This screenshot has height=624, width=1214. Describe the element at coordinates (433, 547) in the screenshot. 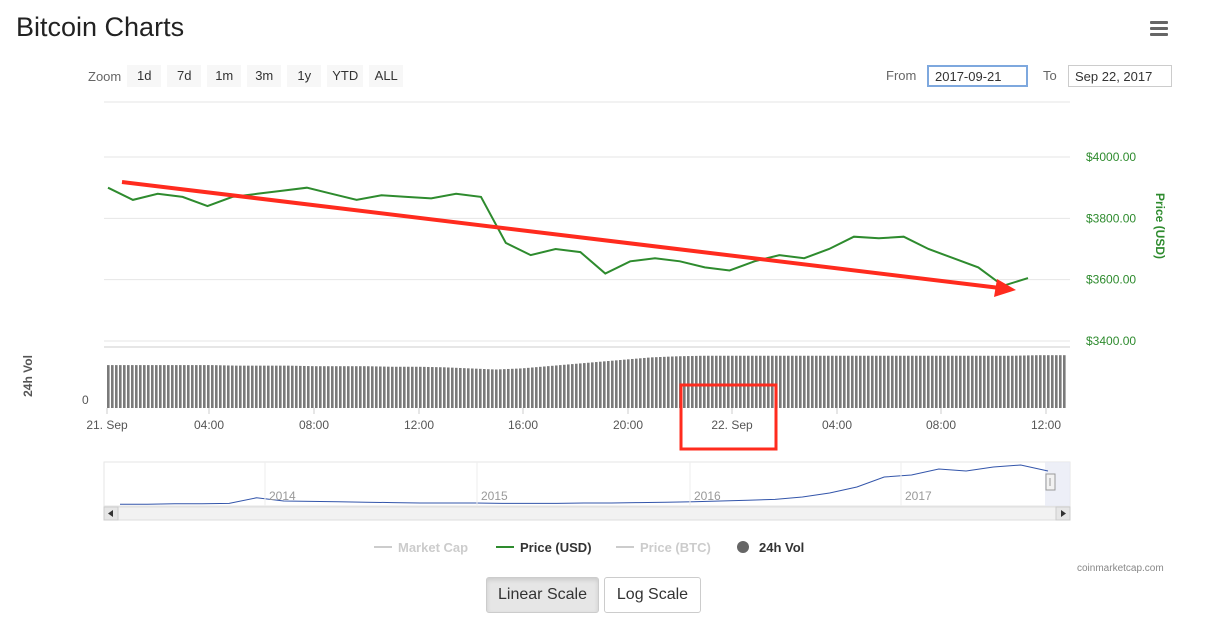

I see `legend-label-market-cap: Market Cap` at that location.